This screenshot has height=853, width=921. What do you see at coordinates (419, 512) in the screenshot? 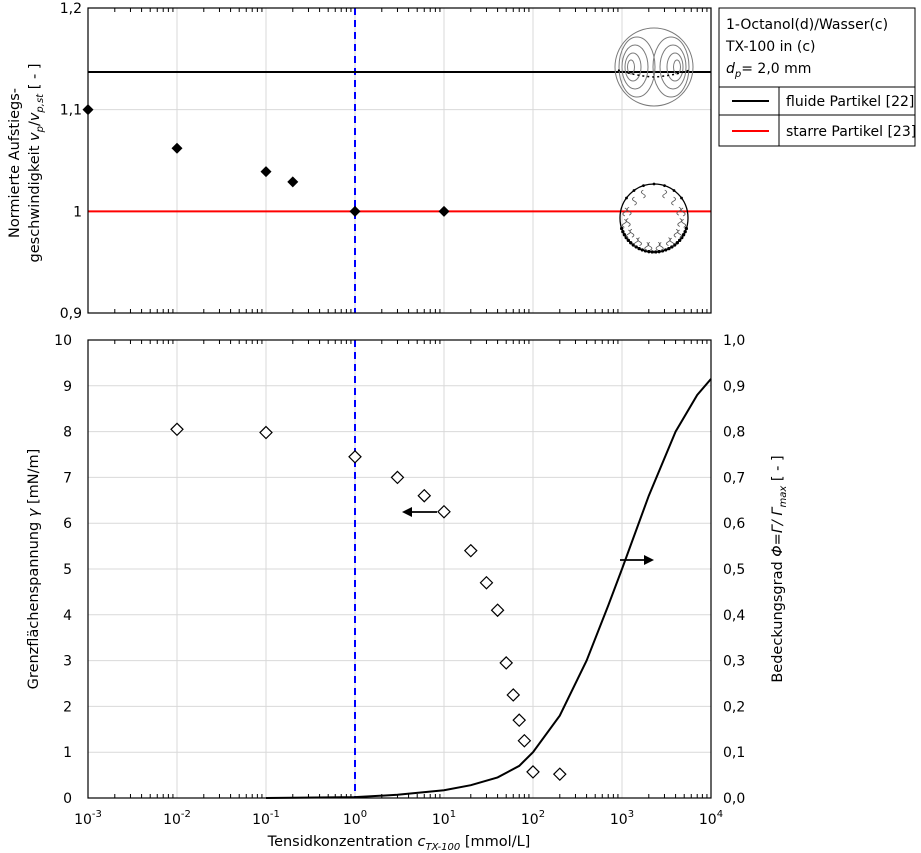
I see `left-axis-arrow` at bounding box center [419, 512].